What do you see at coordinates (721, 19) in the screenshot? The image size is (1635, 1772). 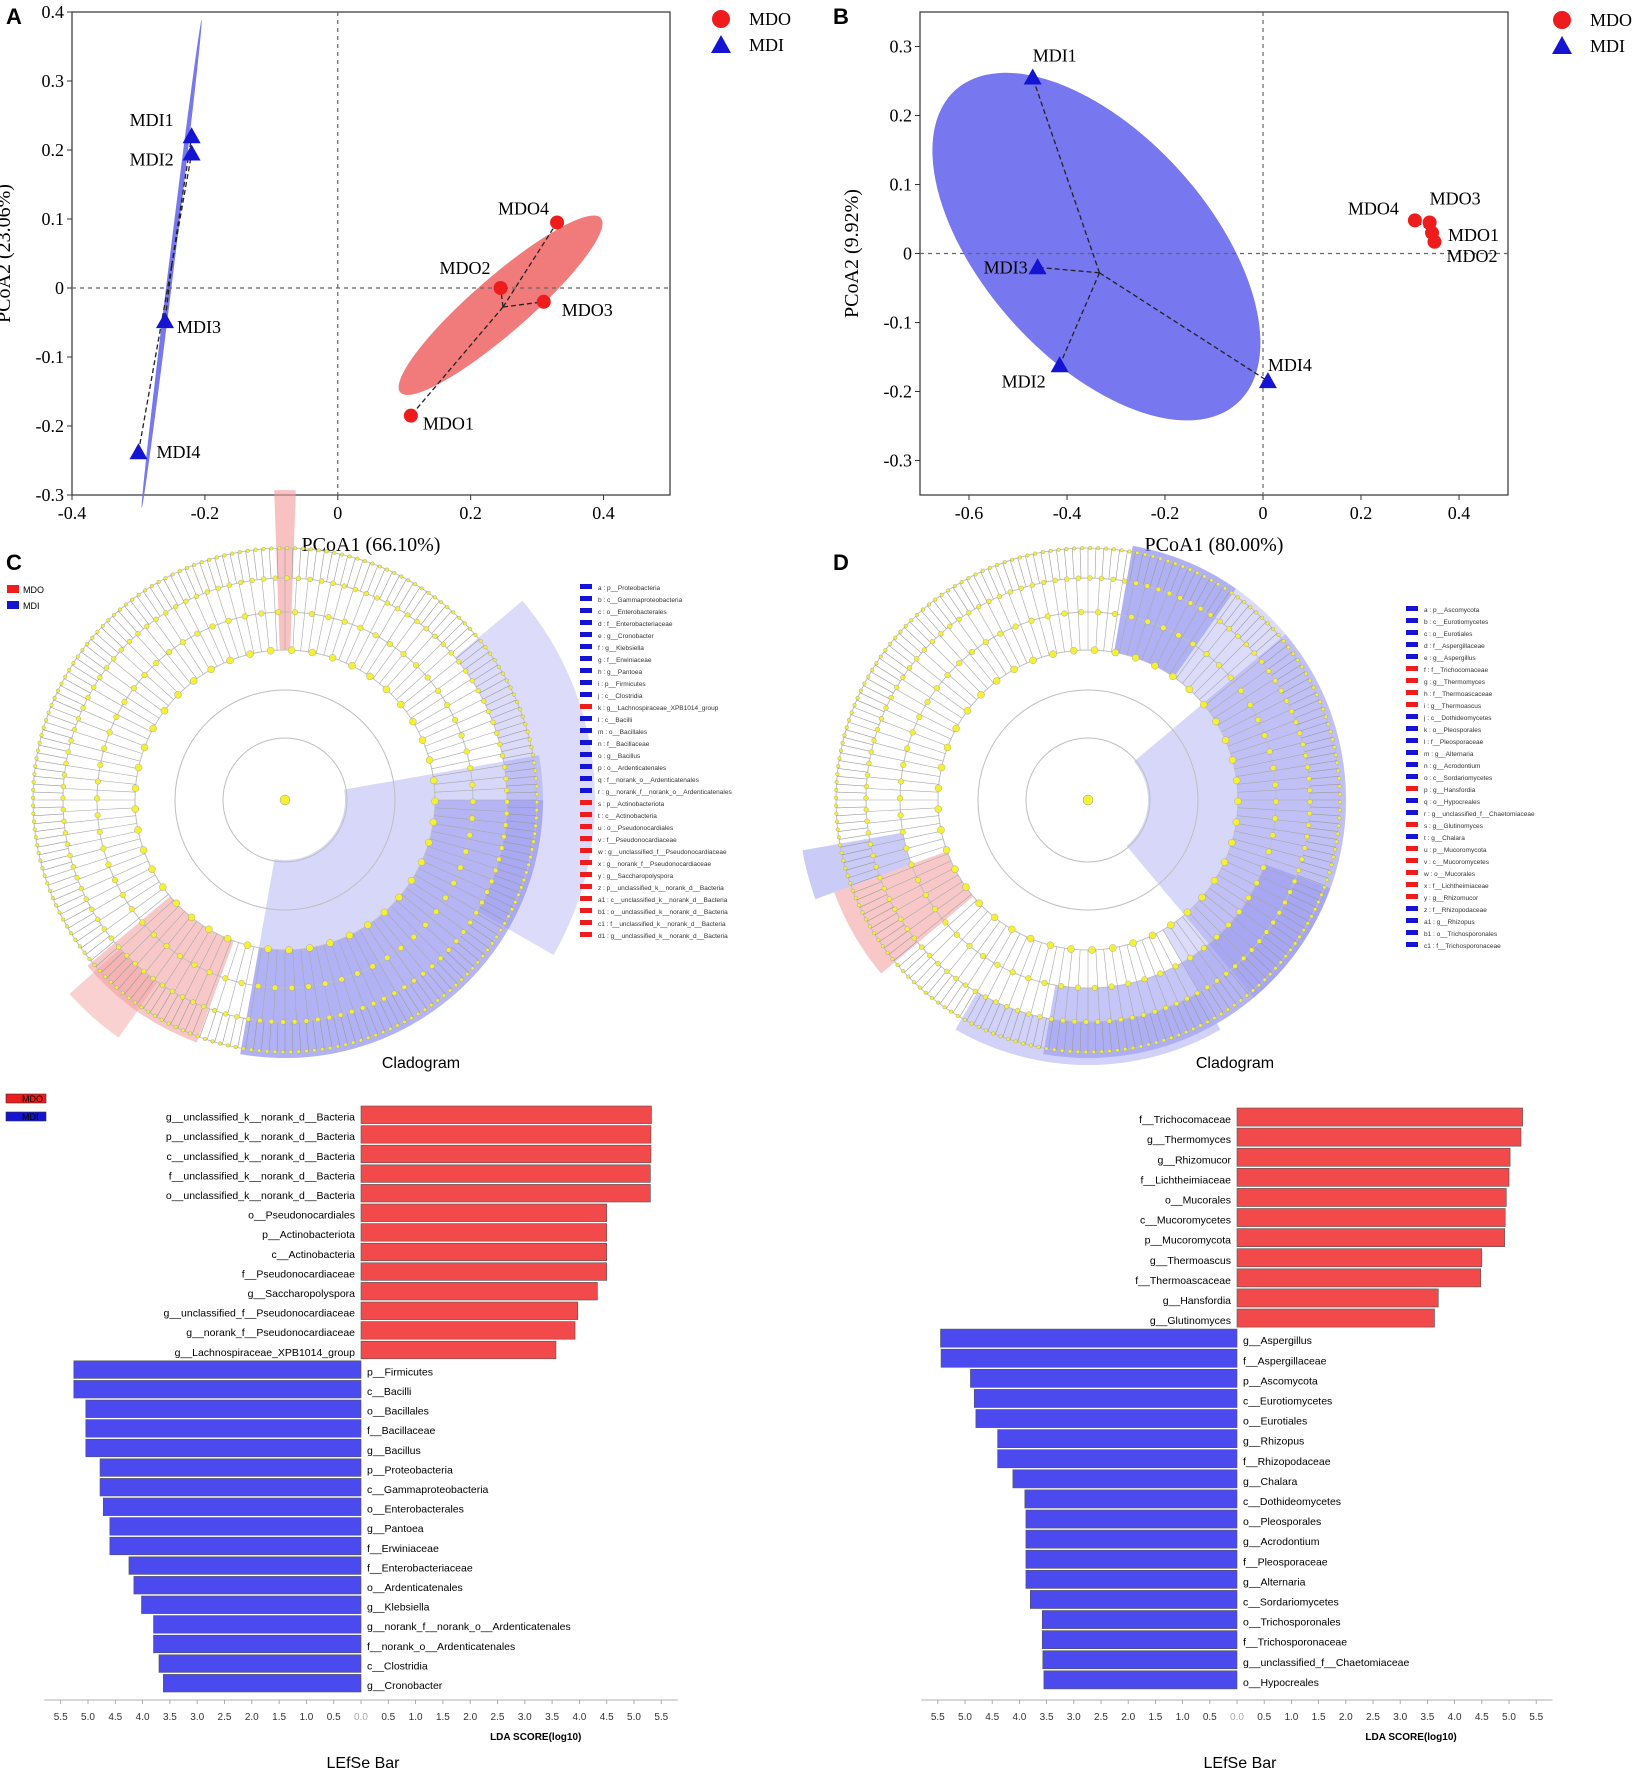 I see `legend-mdo-marker` at bounding box center [721, 19].